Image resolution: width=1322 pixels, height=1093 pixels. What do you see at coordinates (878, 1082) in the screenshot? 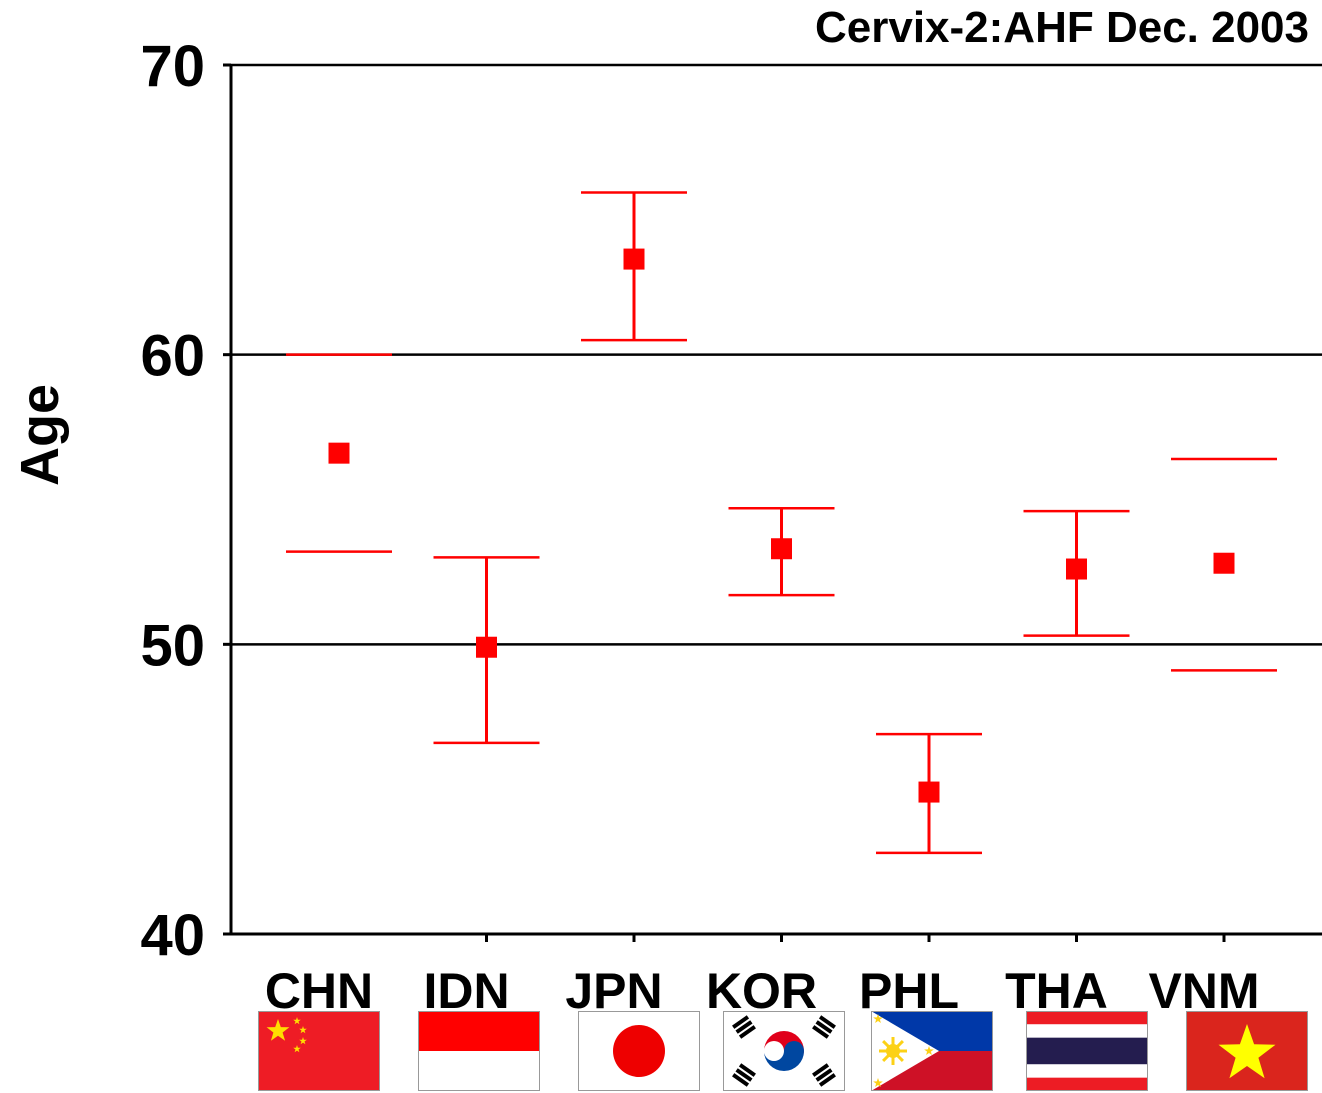
I see `philippines-flag-star-bottom` at bounding box center [878, 1082].